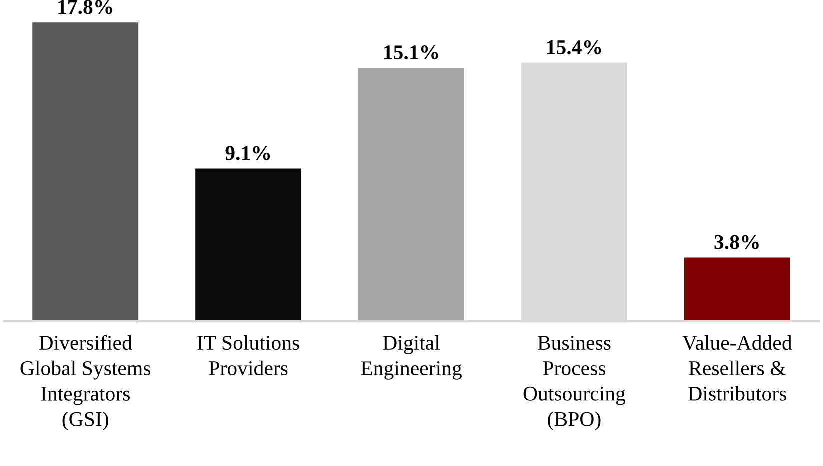 The width and height of the screenshot is (823, 466). Describe the element at coordinates (411, 52) in the screenshot. I see `data-label: 15.1%` at that location.